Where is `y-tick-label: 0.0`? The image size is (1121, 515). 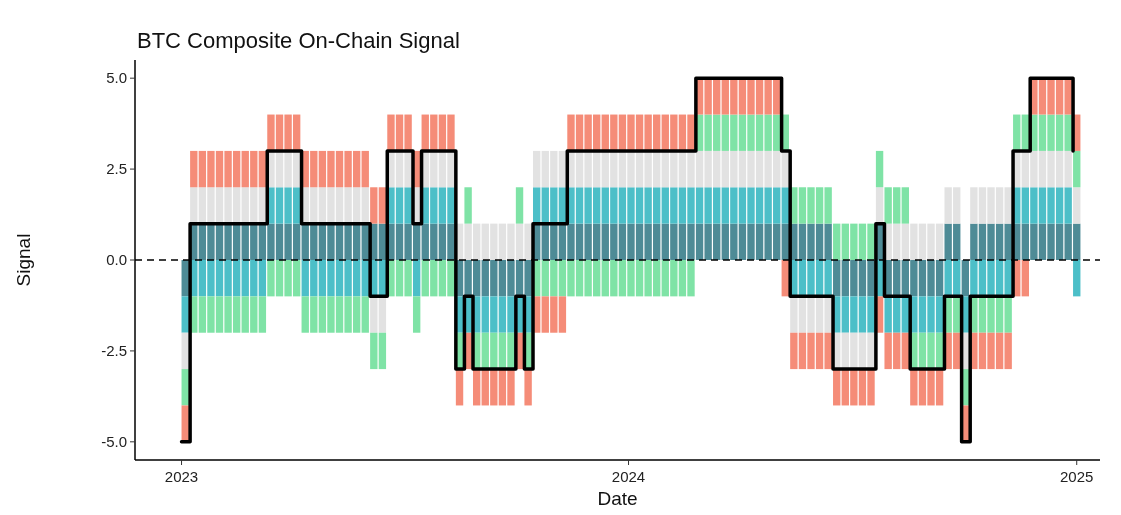 y-tick-label: 0.0 is located at coordinates (116, 260).